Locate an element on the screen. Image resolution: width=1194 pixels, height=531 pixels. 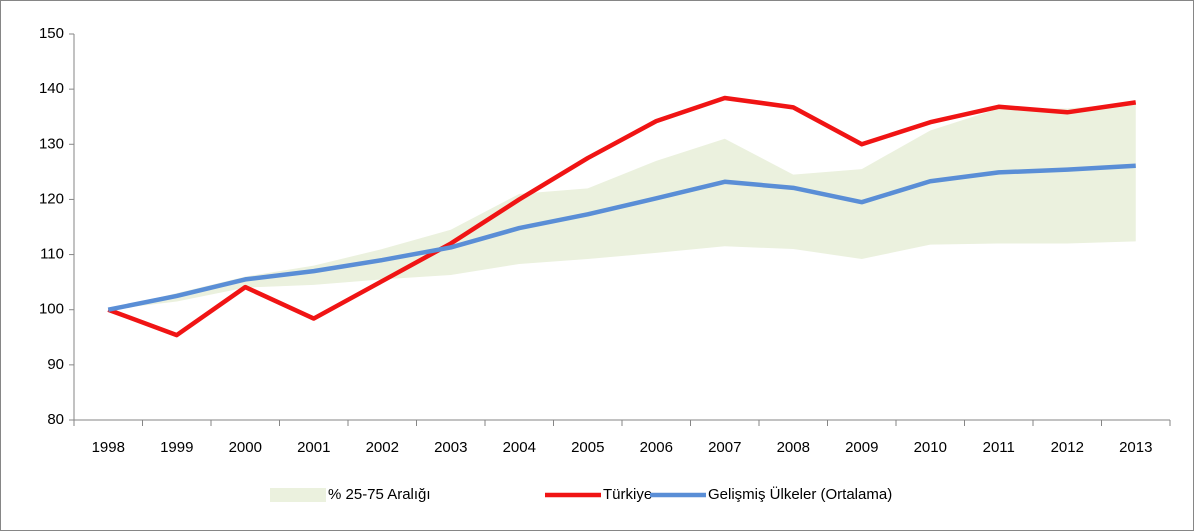
x-tick-label: 1999 is located at coordinates (176, 447).